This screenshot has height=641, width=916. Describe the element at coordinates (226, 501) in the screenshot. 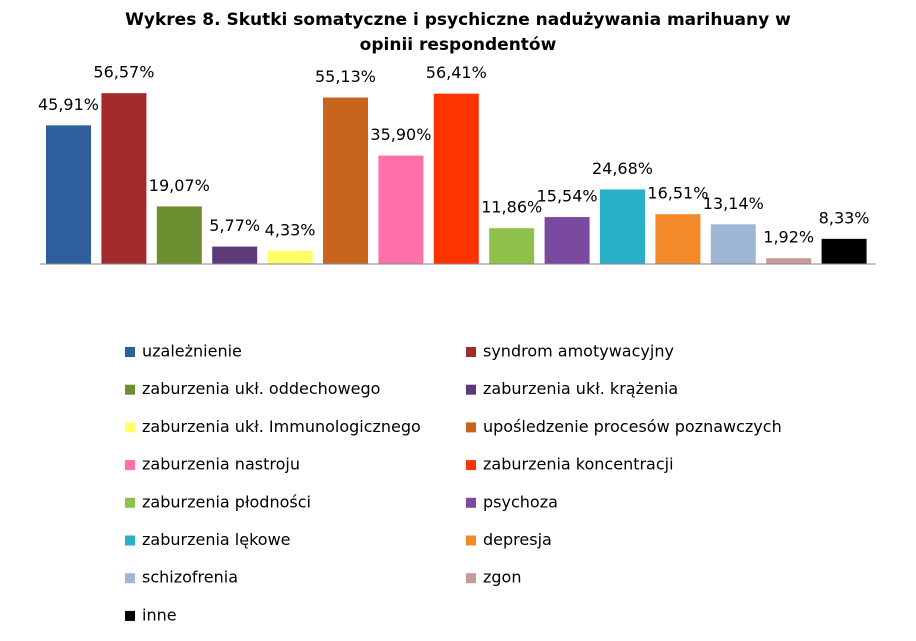

I see `legend-label: zaburzenia płodności` at that location.